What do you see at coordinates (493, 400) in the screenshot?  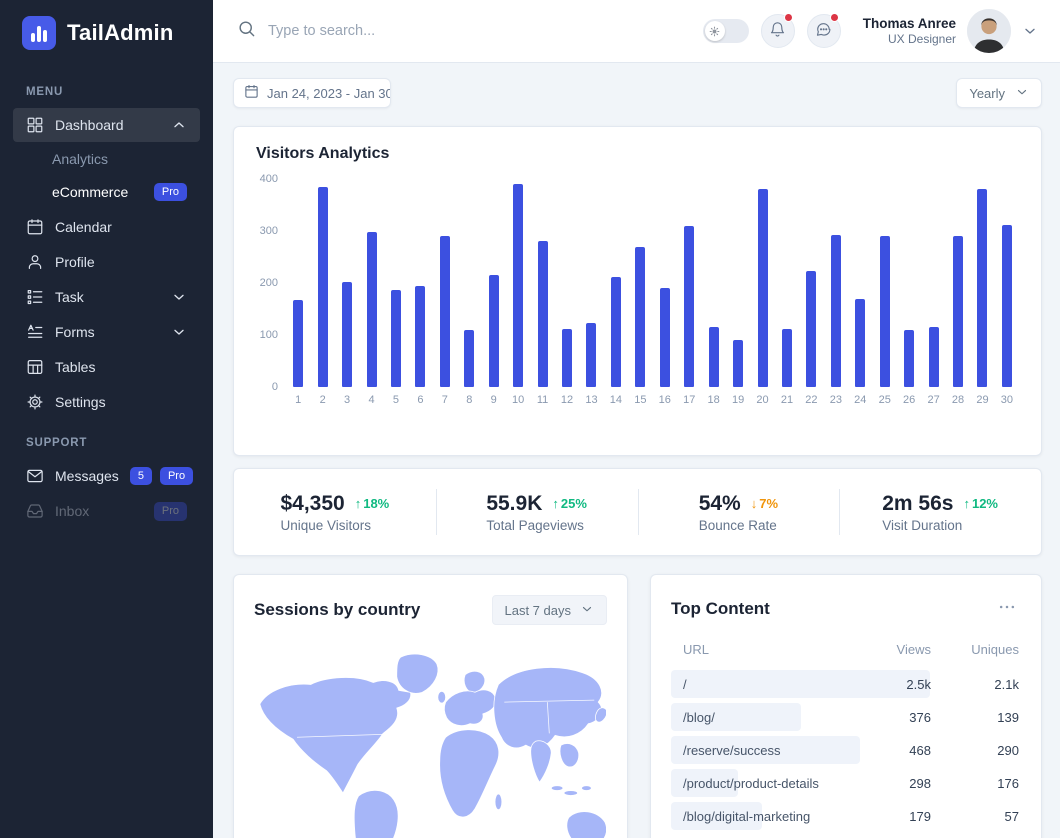 I see `x-tick-label: 9` at bounding box center [493, 400].